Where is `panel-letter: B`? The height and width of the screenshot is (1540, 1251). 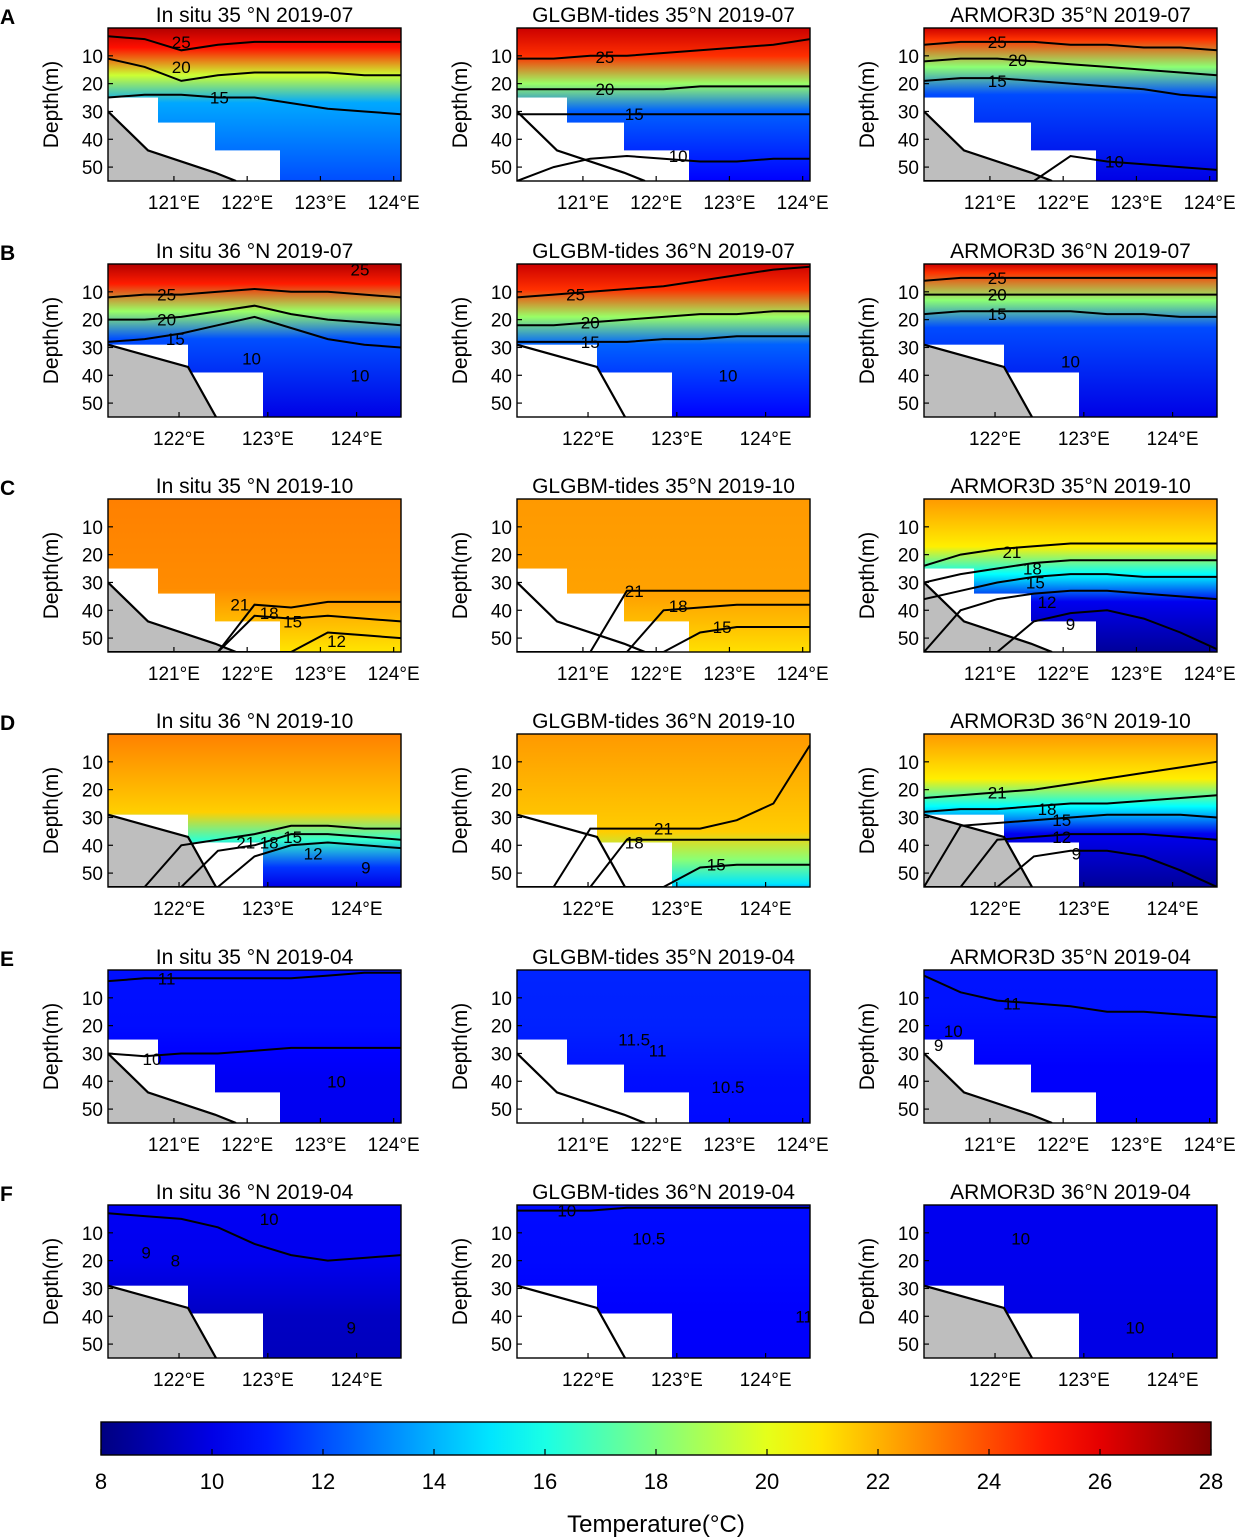
panel-letter: B is located at coordinates (7, 253).